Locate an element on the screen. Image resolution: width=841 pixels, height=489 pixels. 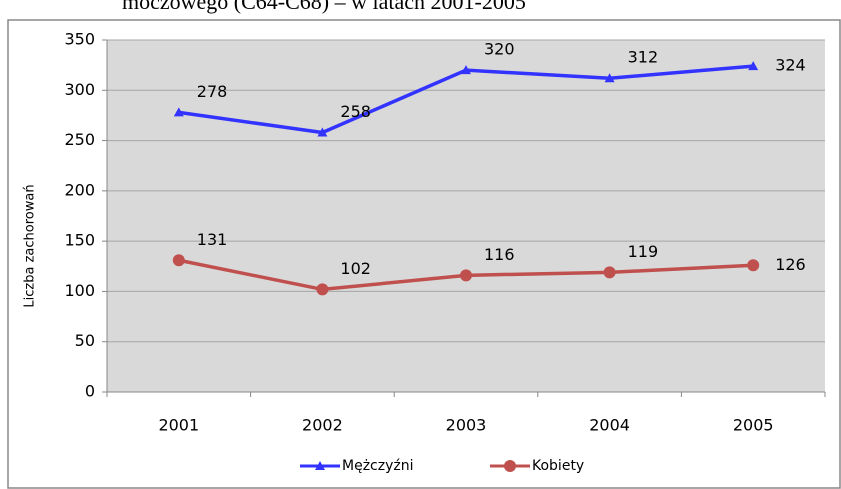
y-tick-label: 200 is located at coordinates (79, 189).